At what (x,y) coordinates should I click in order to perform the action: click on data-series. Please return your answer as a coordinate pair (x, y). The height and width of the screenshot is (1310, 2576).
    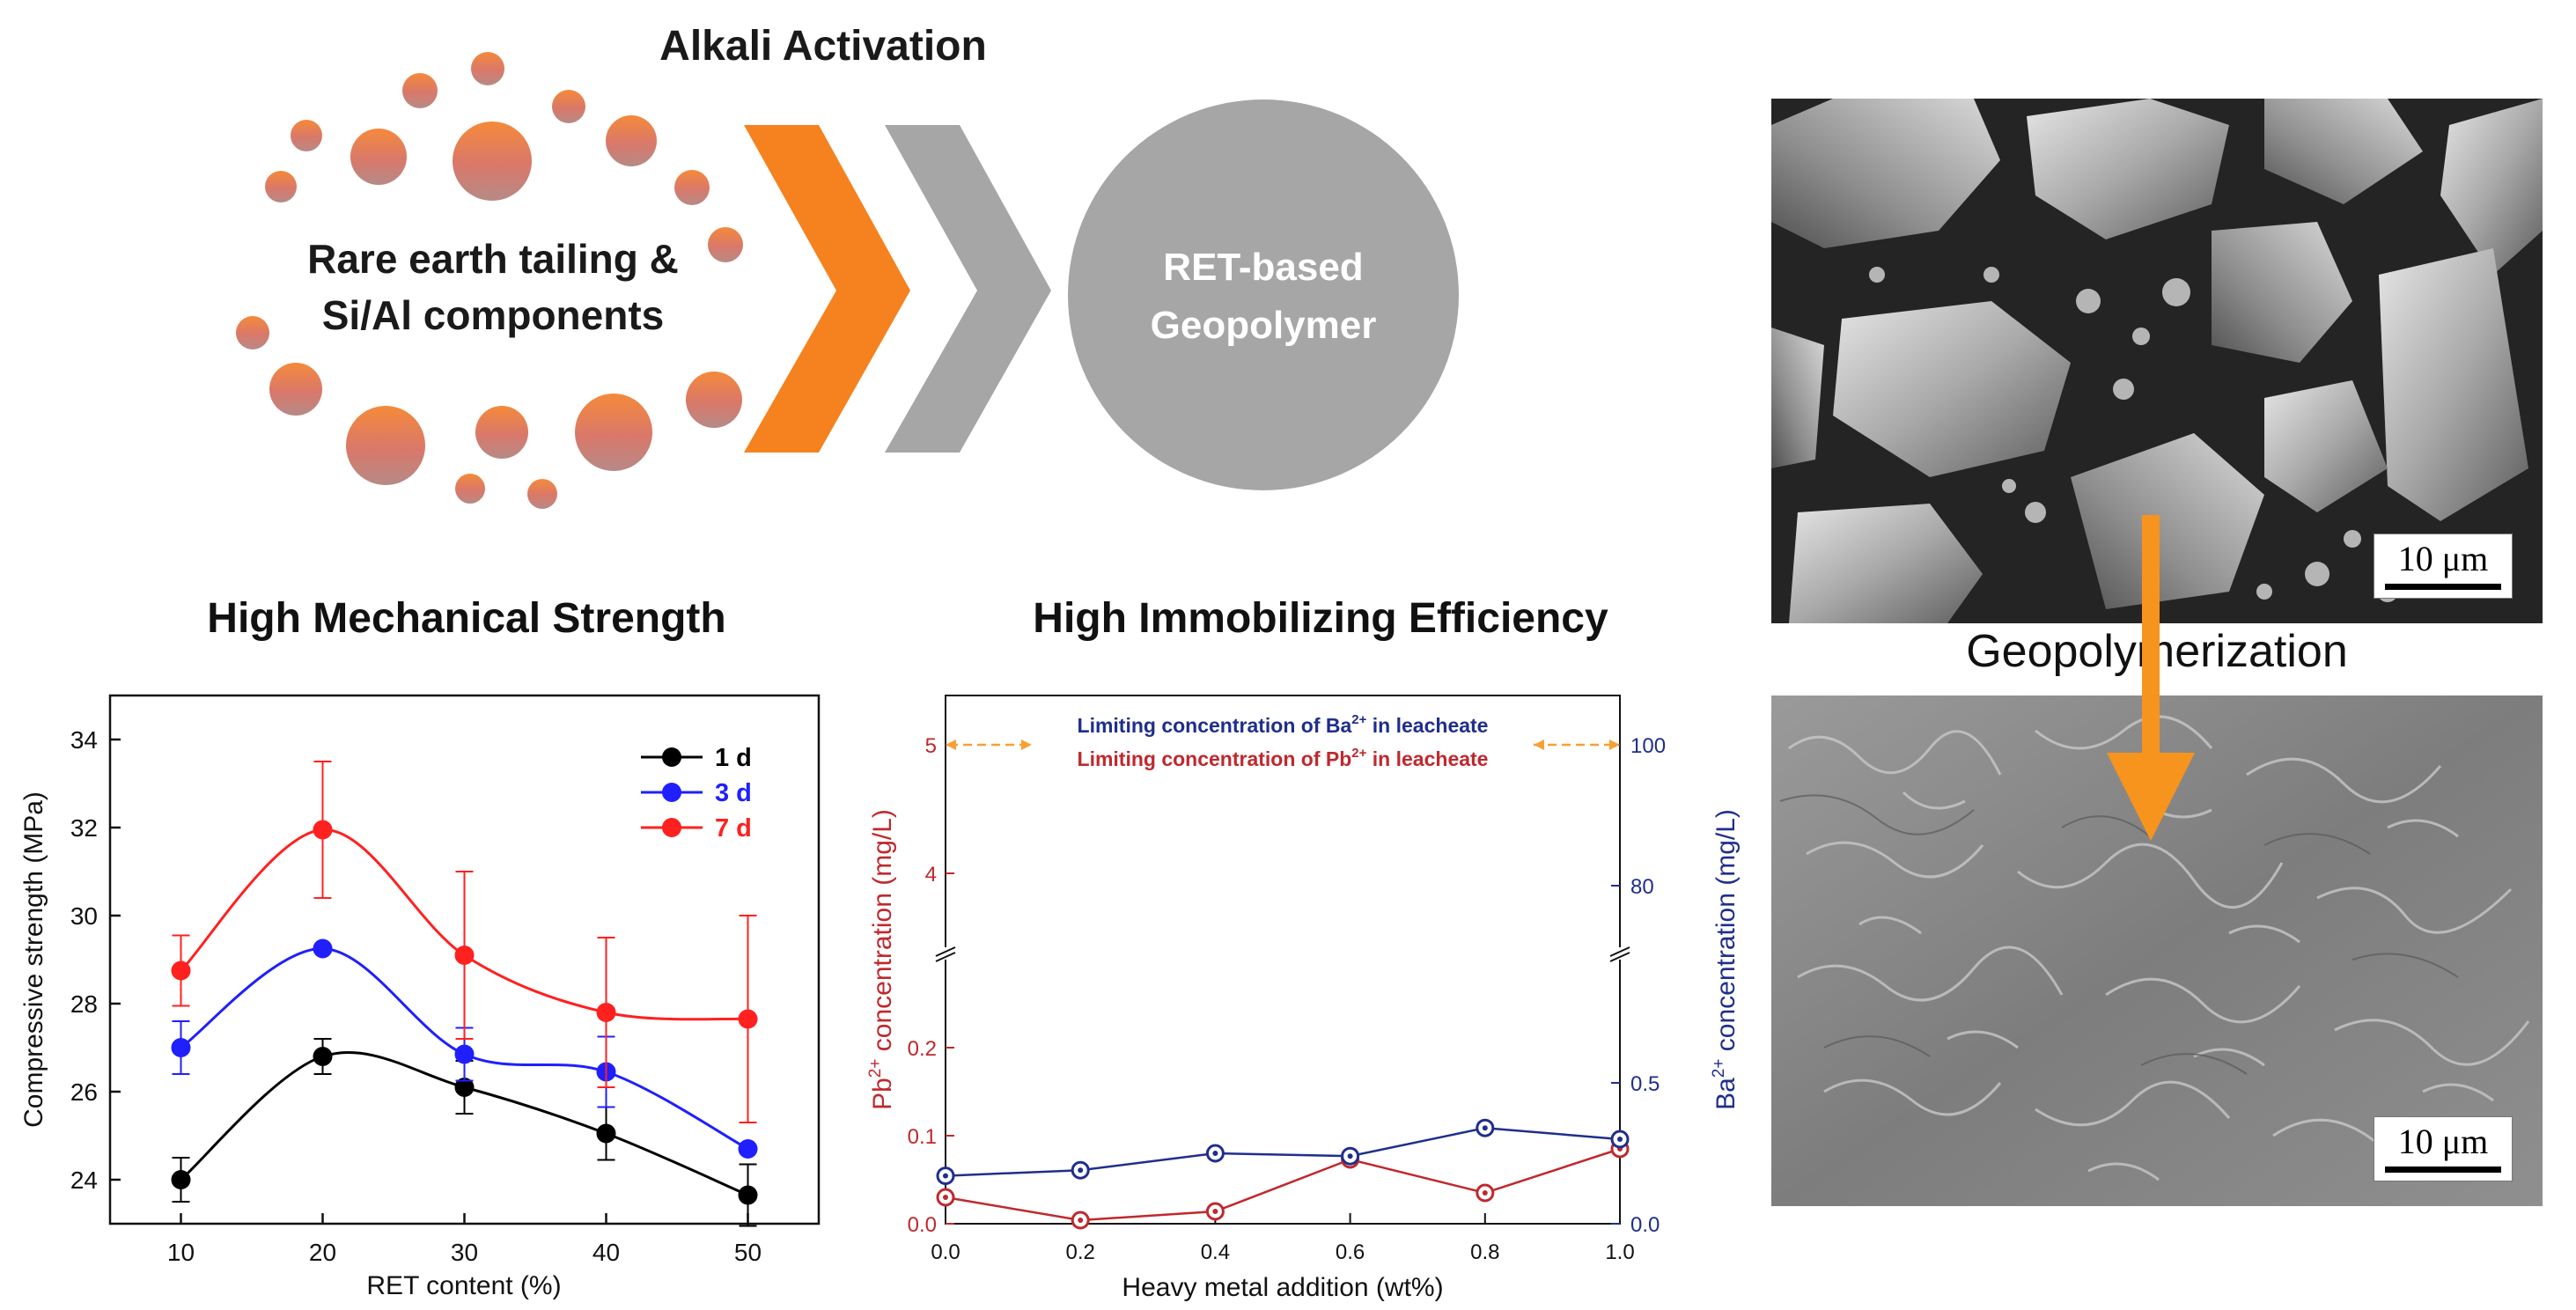
    Looking at the image, I should click on (464, 994).